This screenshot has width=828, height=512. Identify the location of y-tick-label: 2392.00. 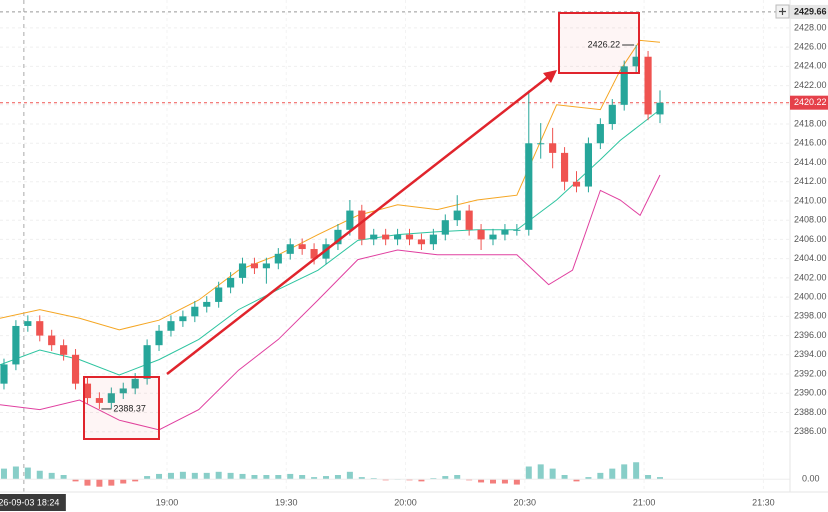
(810, 373).